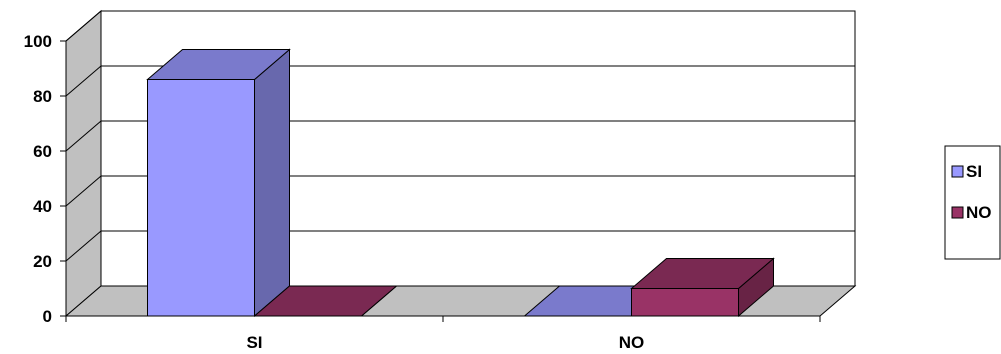 The width and height of the screenshot is (1001, 354). I want to click on x-tick-label: SI, so click(254, 342).